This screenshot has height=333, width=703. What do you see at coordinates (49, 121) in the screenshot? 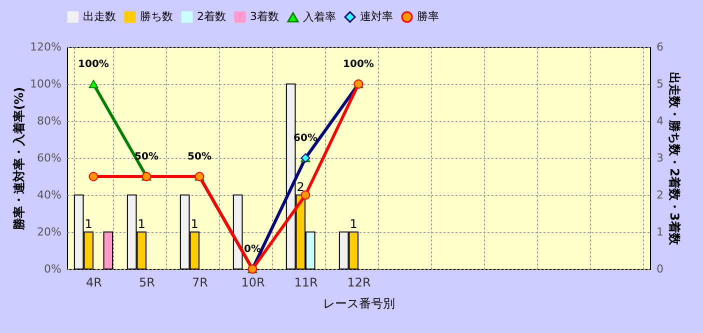
I see `y-tick-label: 80%` at bounding box center [49, 121].